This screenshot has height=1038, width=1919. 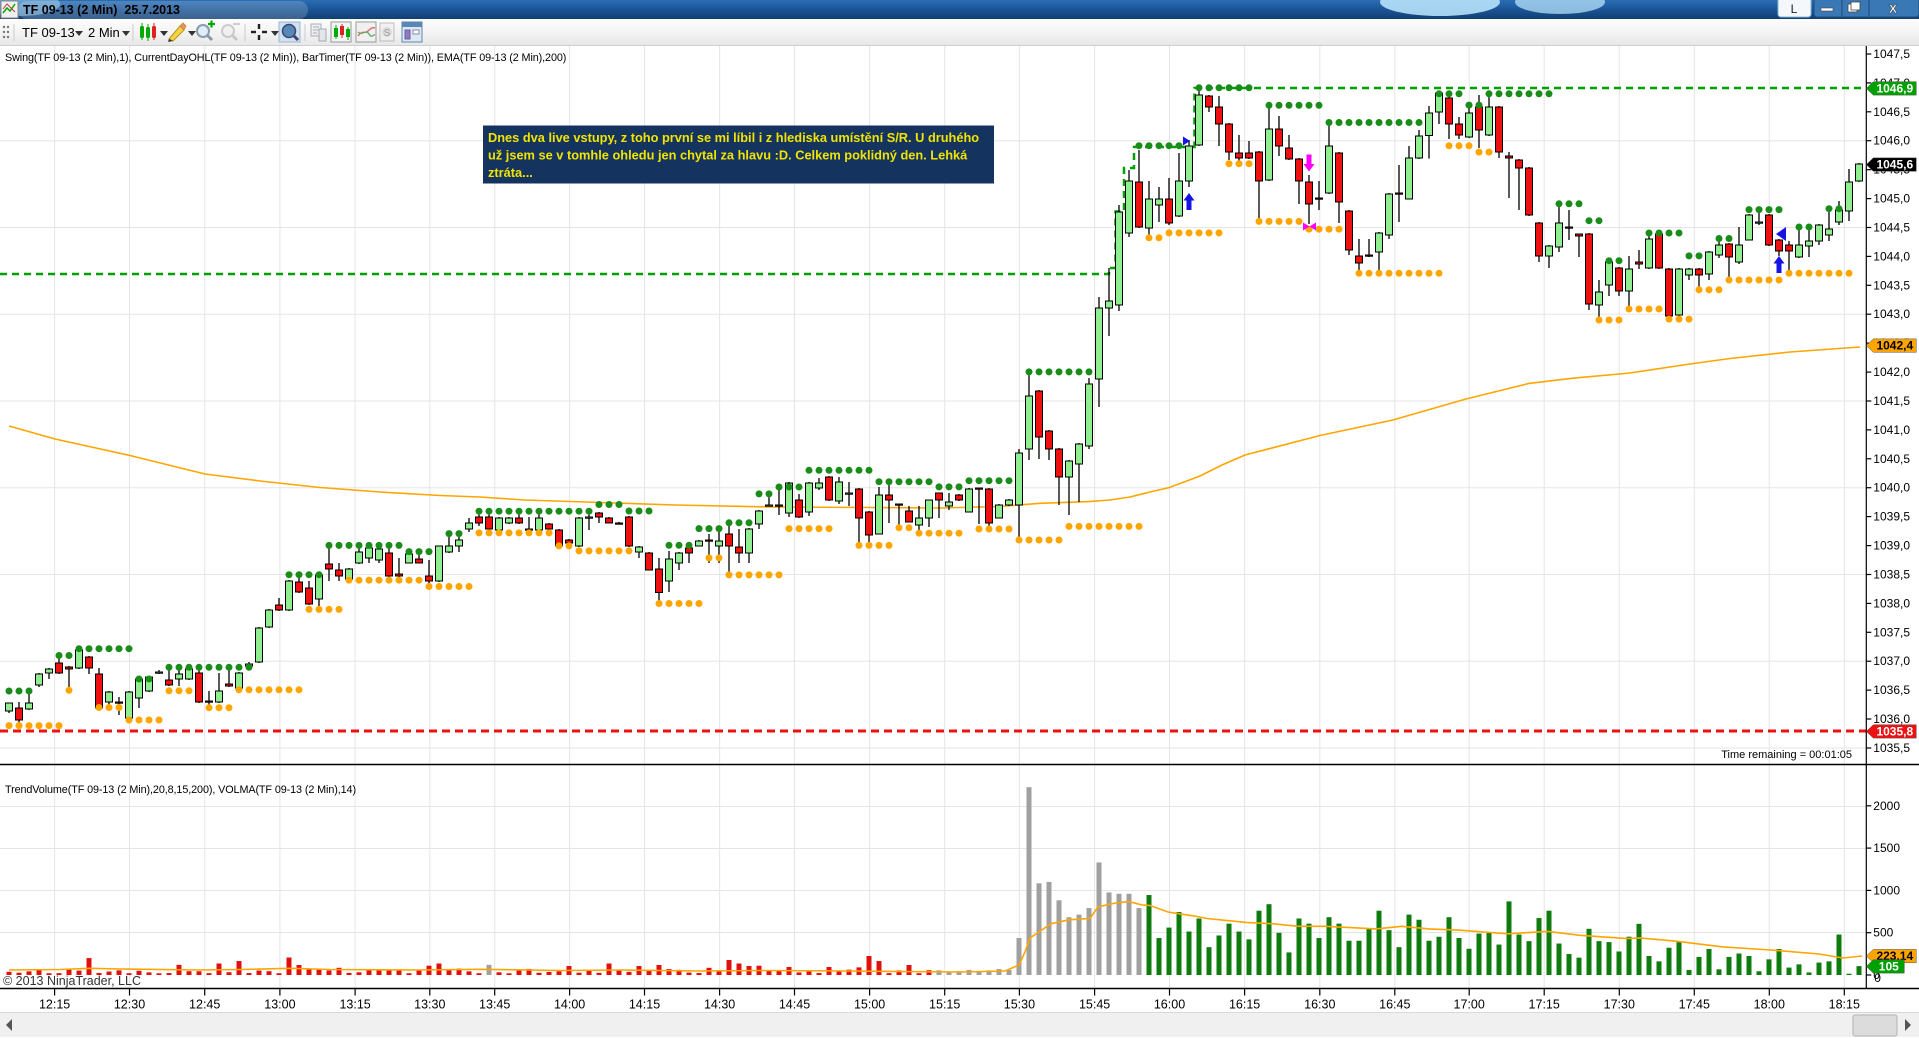 What do you see at coordinates (429, 1005) in the screenshot?
I see `svg-text: 13:30` at bounding box center [429, 1005].